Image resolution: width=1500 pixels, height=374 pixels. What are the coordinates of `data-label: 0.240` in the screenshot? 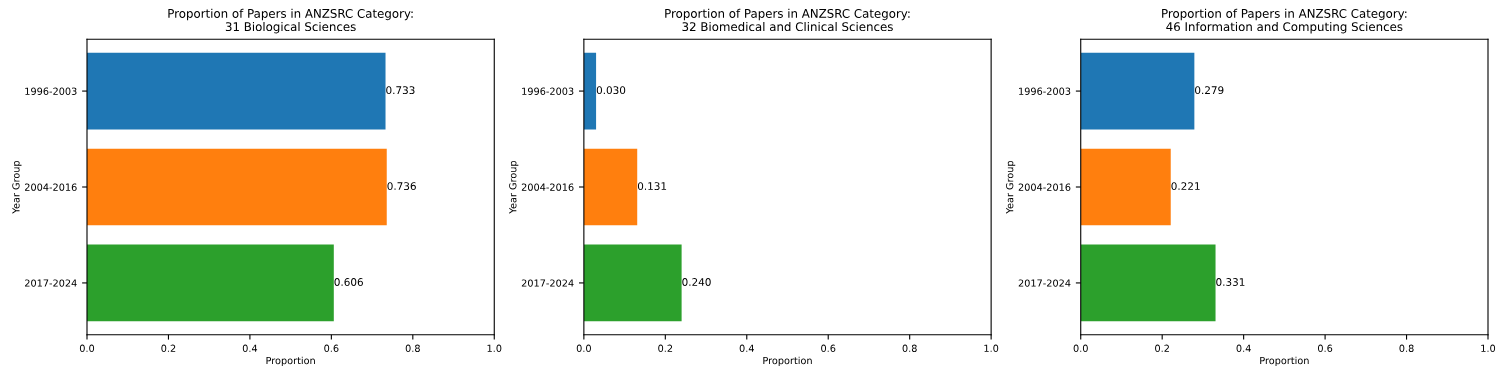 It's located at (696, 282).